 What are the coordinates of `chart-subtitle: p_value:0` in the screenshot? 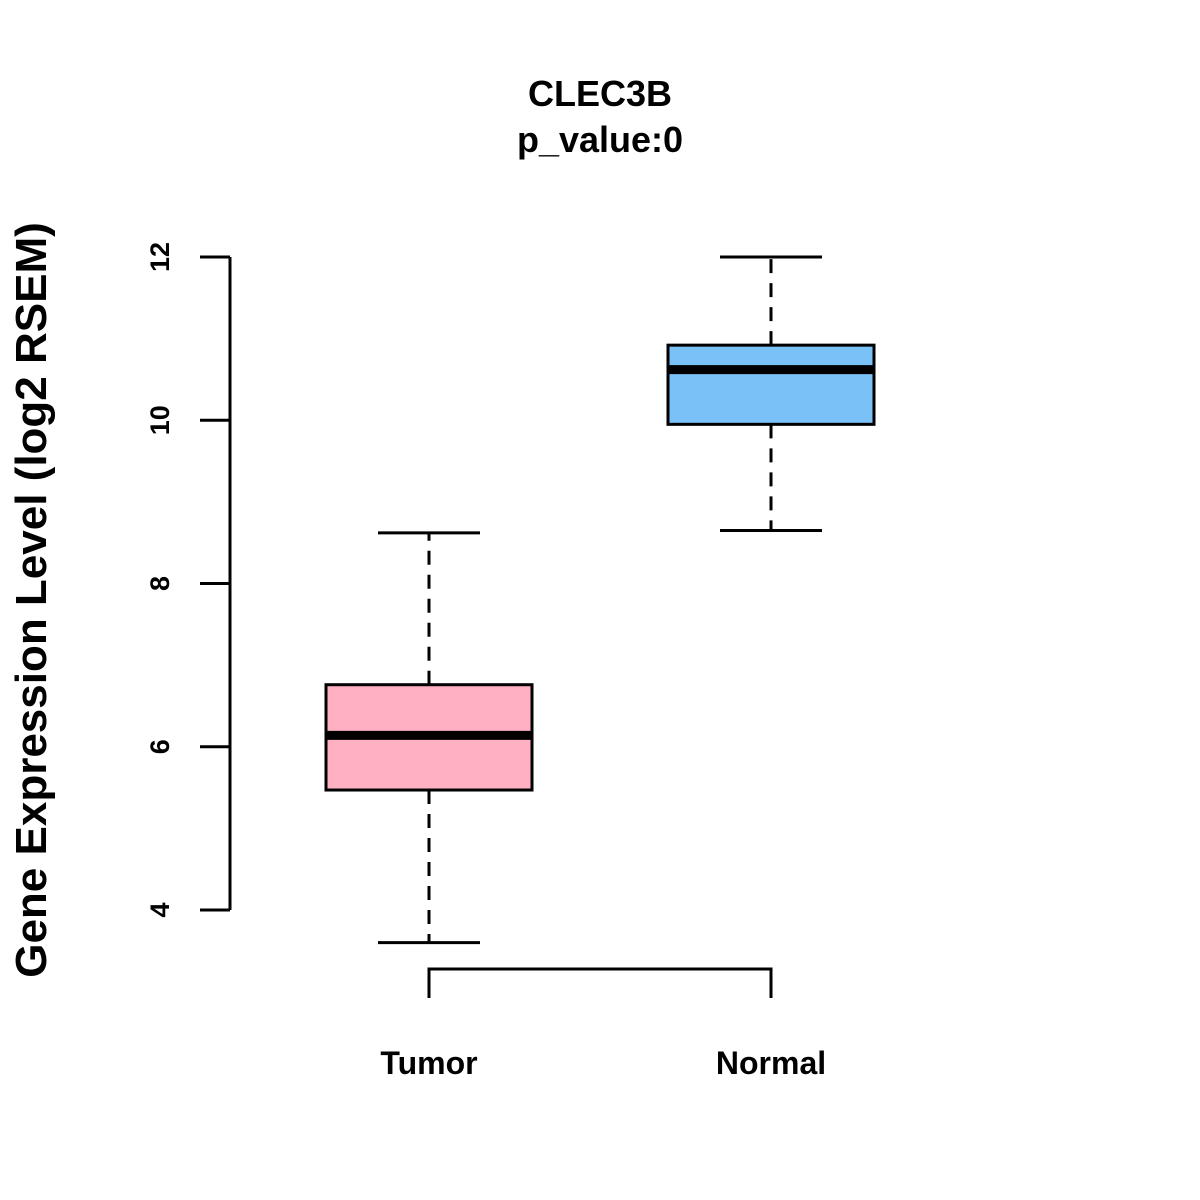 It's located at (600, 139).